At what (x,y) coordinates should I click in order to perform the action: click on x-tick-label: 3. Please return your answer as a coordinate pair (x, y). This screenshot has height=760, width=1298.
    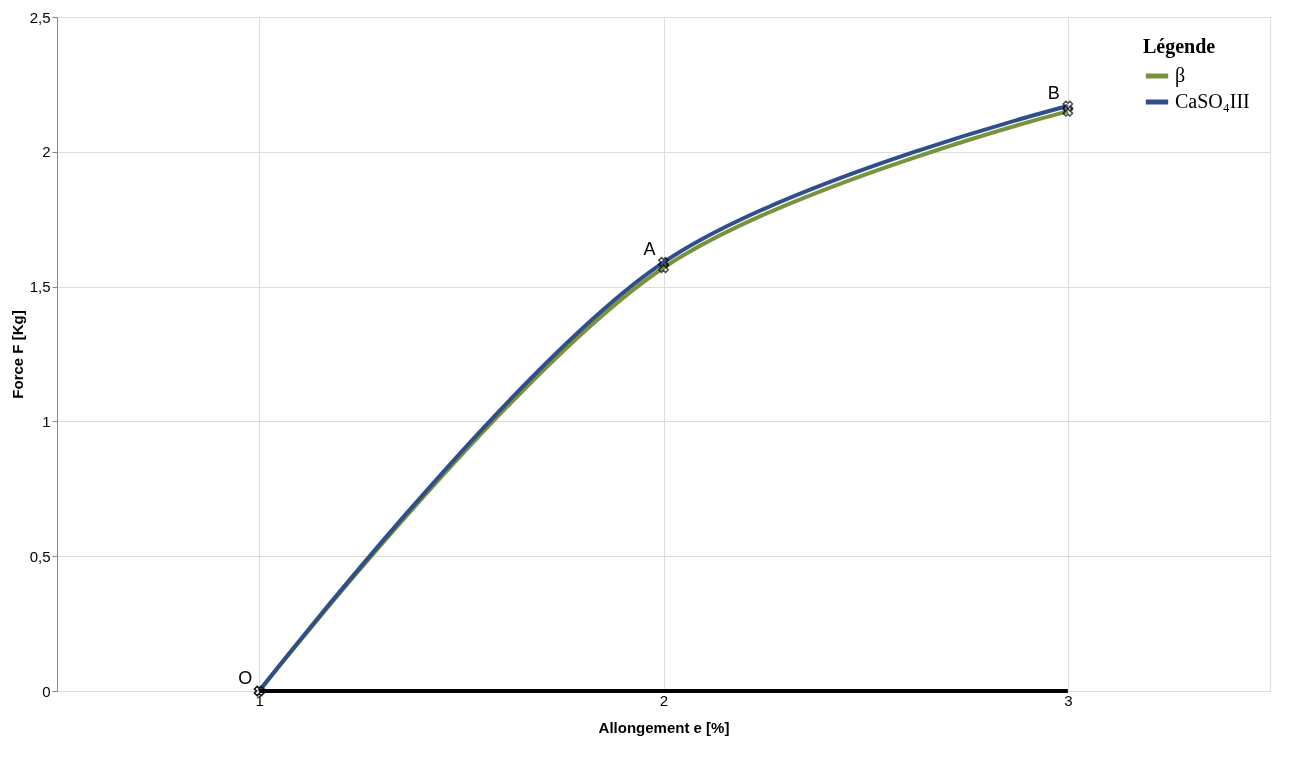
    Looking at the image, I should click on (1068, 700).